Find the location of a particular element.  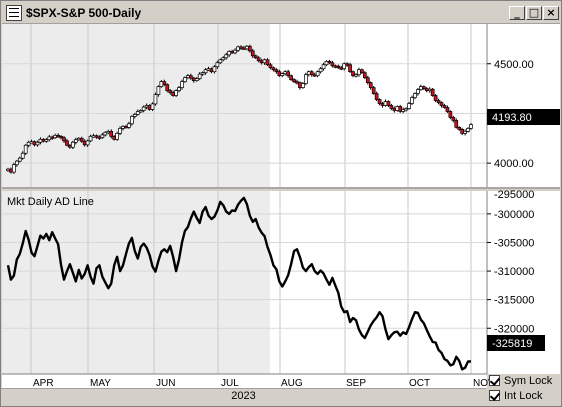

int-lock-checkbox: Int Lock is located at coordinates (516, 397).